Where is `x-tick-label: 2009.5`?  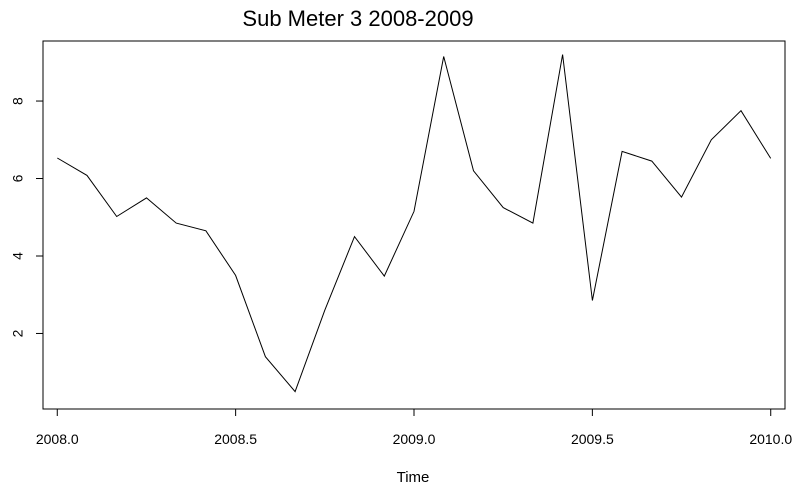 x-tick-label: 2009.5 is located at coordinates (592, 439).